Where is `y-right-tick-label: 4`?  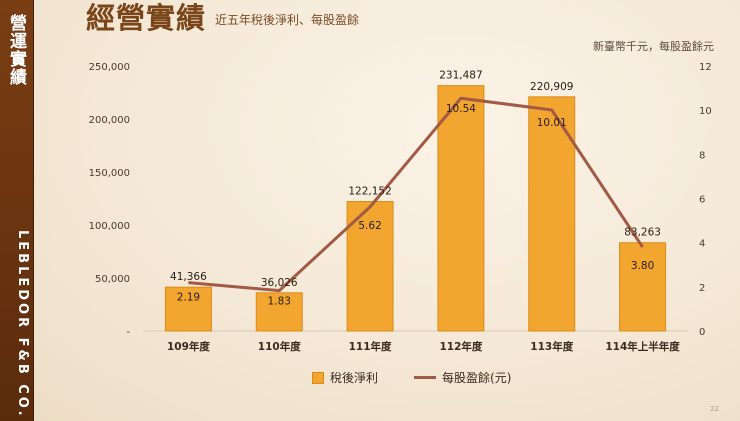
y-right-tick-label: 4 is located at coordinates (702, 244).